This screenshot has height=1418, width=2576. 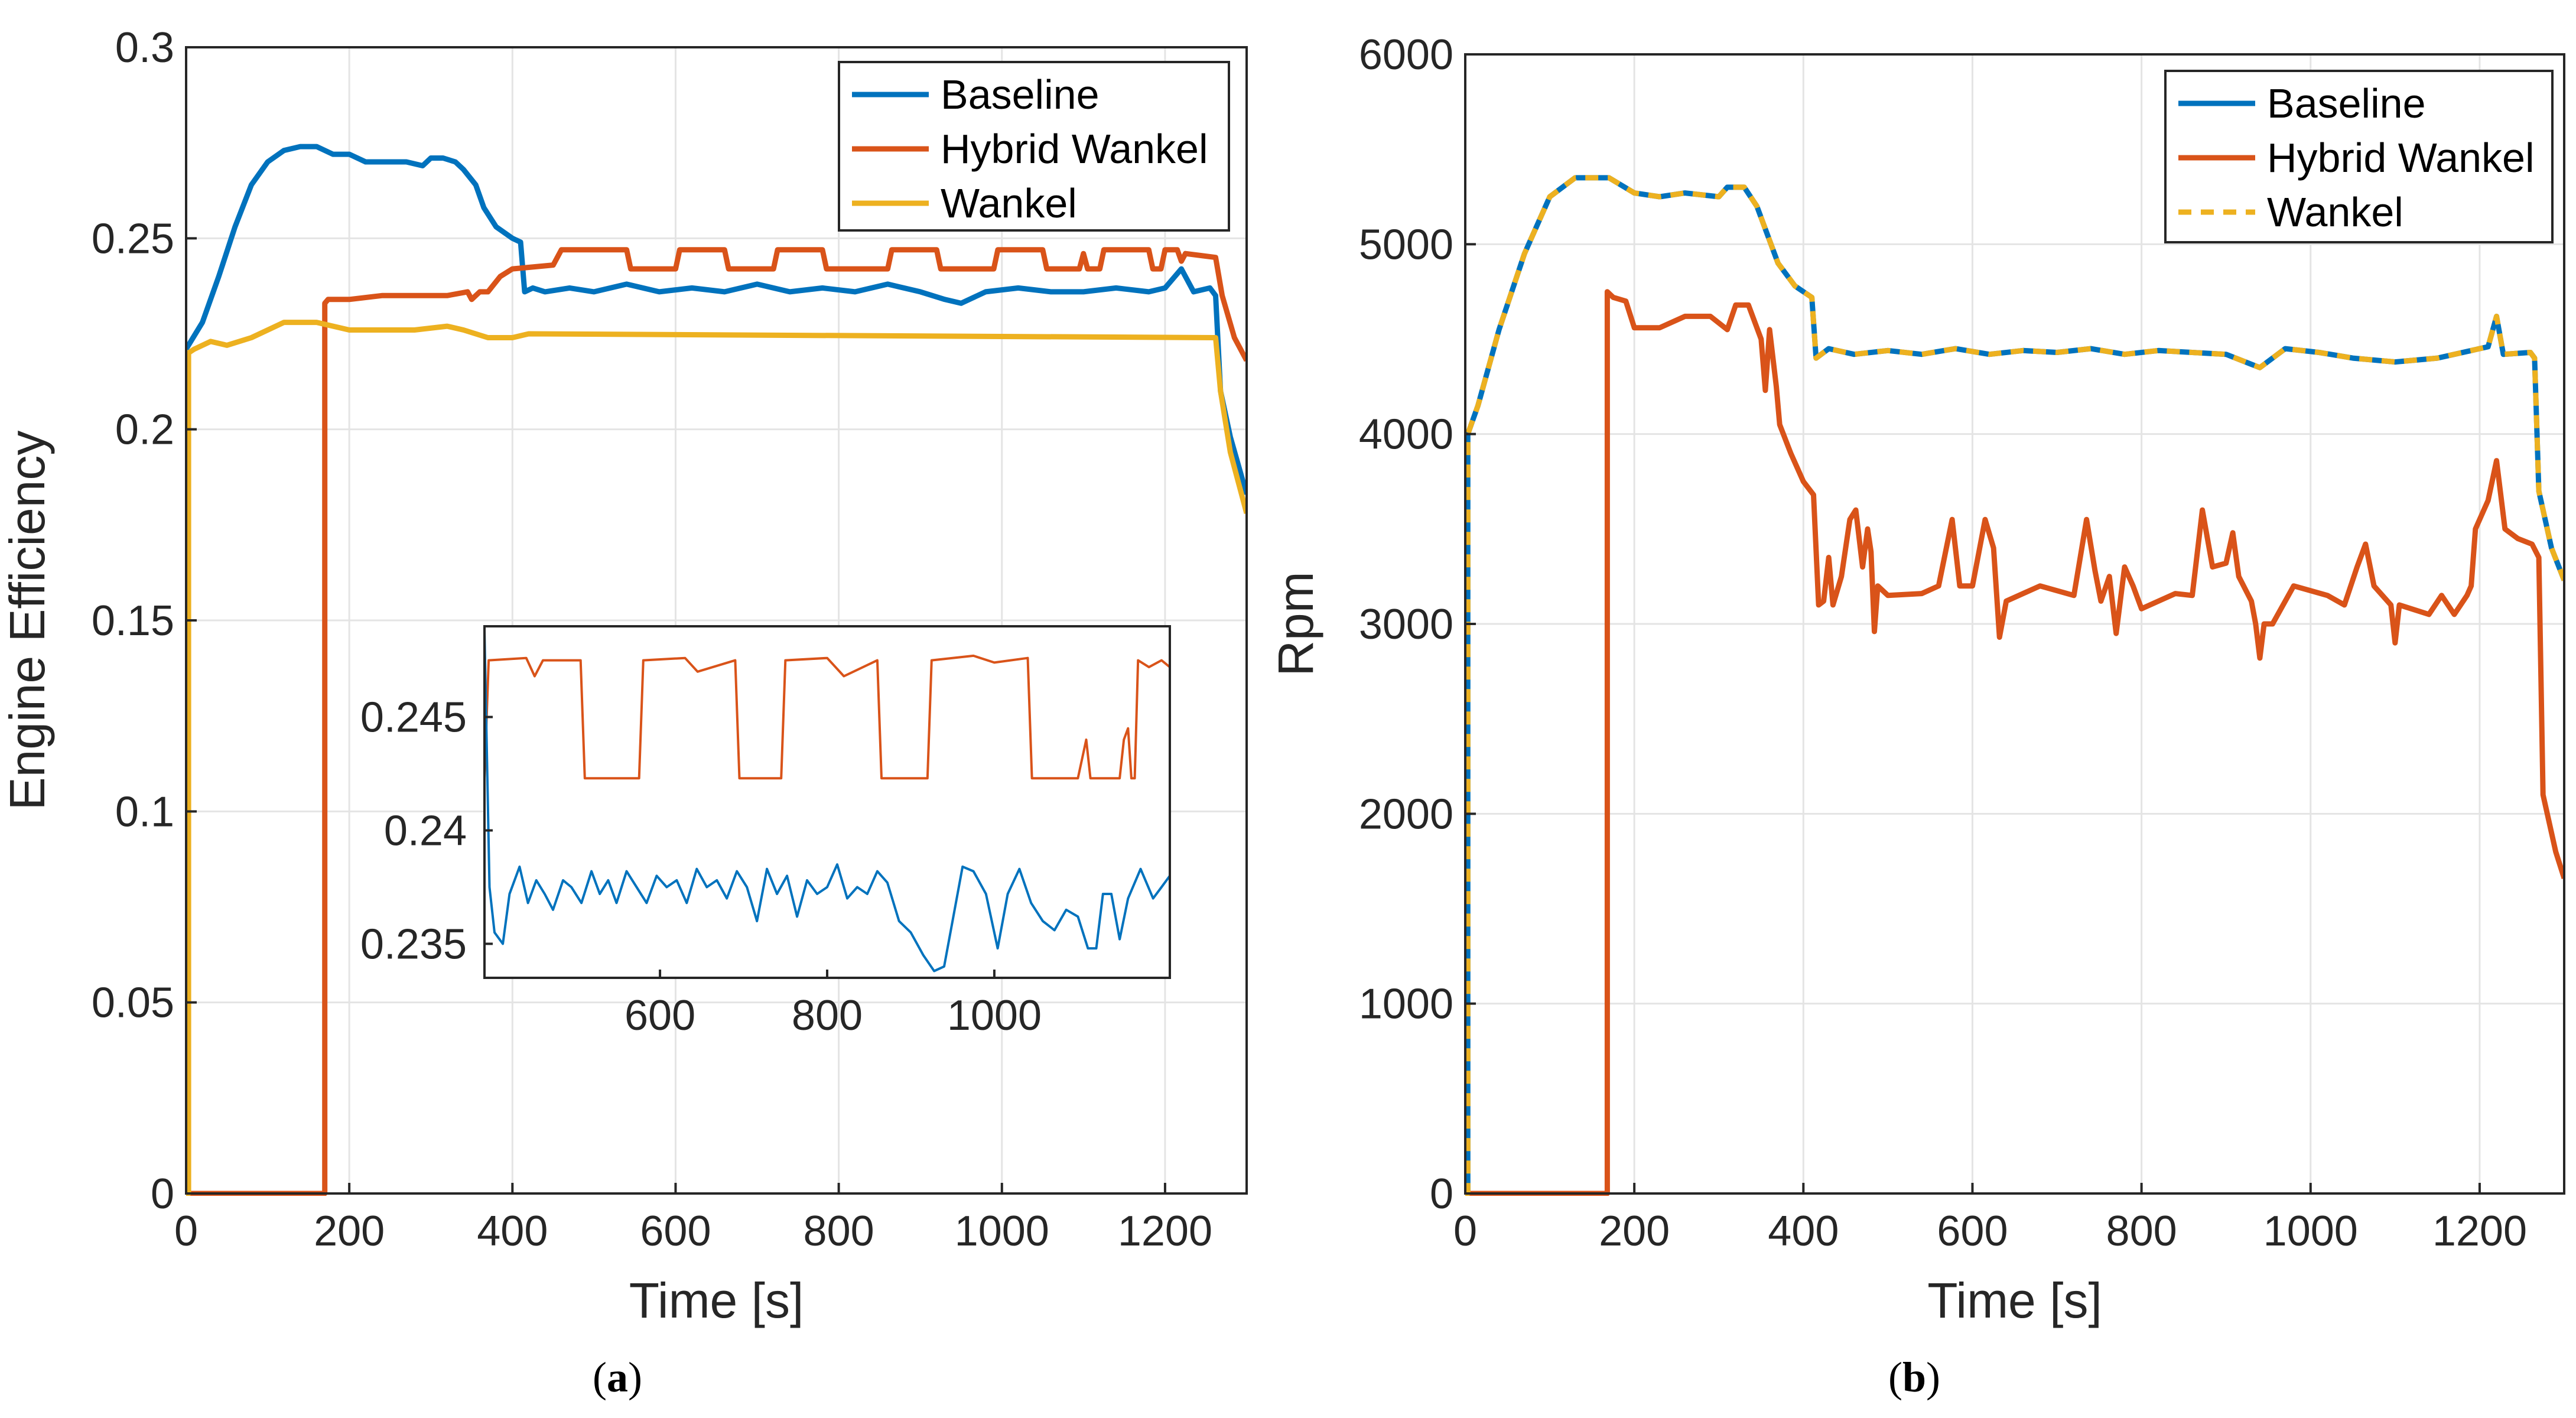 I want to click on y-tick-label: 0.05, so click(x=133, y=1003).